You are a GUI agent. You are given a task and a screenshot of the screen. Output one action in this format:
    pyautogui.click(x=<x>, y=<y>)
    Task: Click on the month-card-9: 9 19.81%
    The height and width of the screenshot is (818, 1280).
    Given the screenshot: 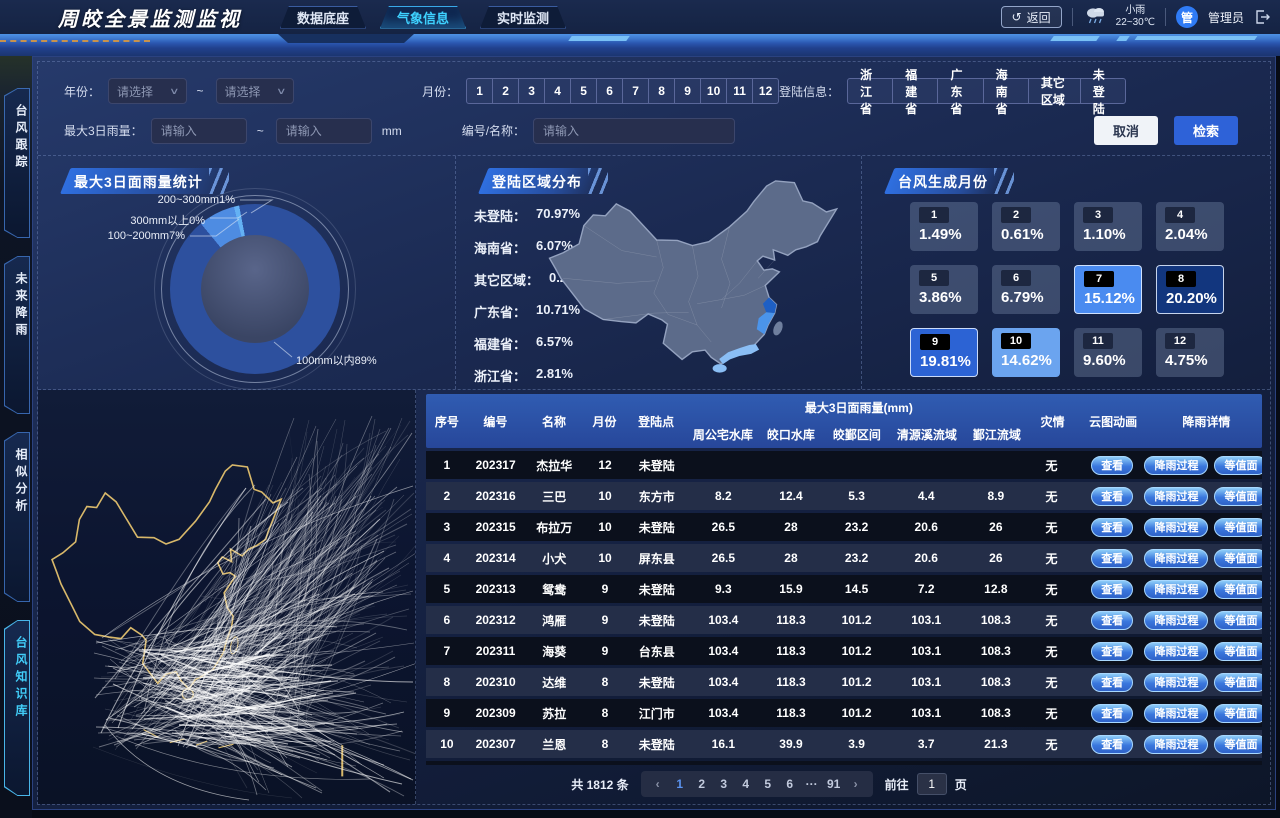 What is the action you would take?
    pyautogui.click(x=944, y=352)
    